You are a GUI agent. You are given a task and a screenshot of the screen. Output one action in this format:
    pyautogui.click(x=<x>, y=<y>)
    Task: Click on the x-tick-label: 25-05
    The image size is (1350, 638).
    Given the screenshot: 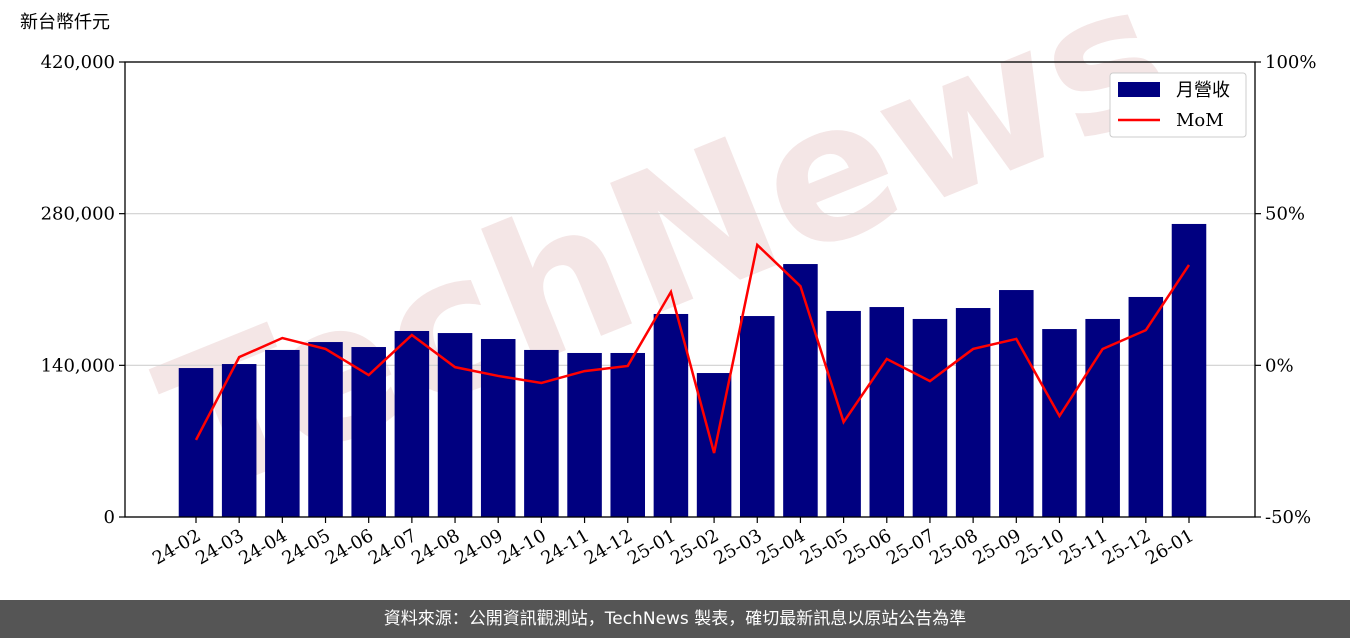 What is the action you would take?
    pyautogui.click(x=824, y=547)
    